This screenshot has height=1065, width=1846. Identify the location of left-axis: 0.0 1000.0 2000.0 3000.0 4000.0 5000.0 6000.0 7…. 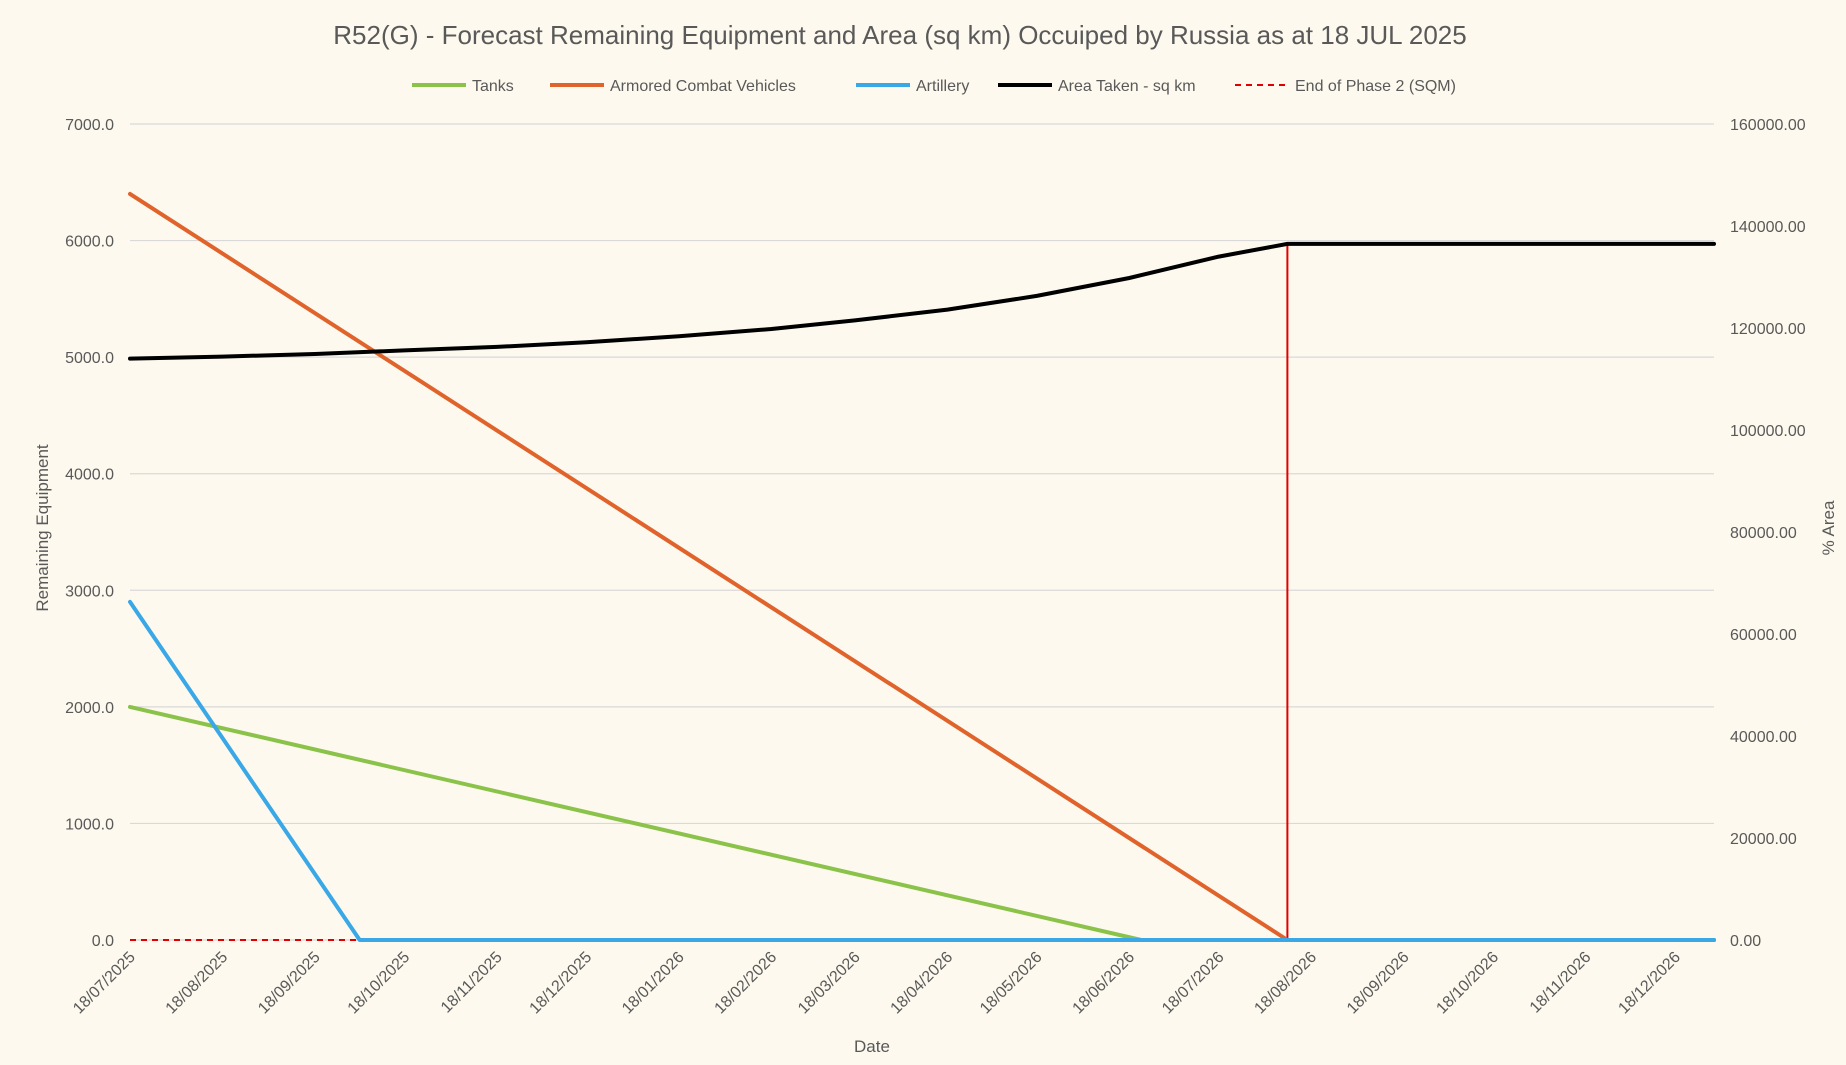
(89, 533).